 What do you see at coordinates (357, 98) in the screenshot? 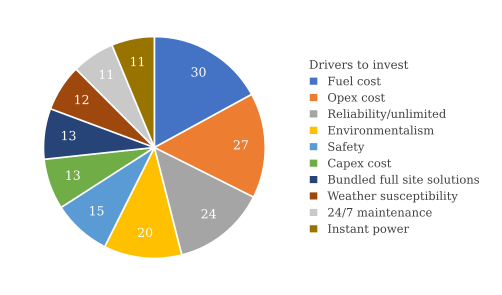
I see `legend-label: Opex cost` at bounding box center [357, 98].